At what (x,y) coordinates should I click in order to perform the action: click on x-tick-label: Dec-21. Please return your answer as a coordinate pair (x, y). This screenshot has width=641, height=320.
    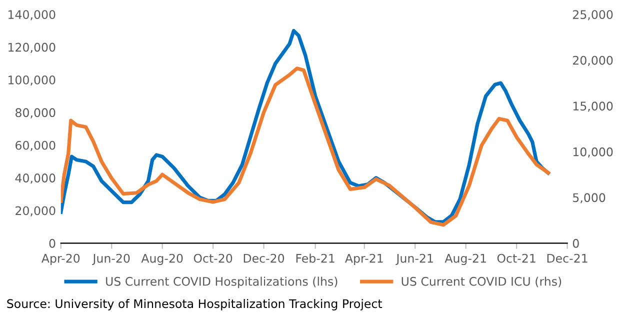
    Looking at the image, I should click on (567, 258).